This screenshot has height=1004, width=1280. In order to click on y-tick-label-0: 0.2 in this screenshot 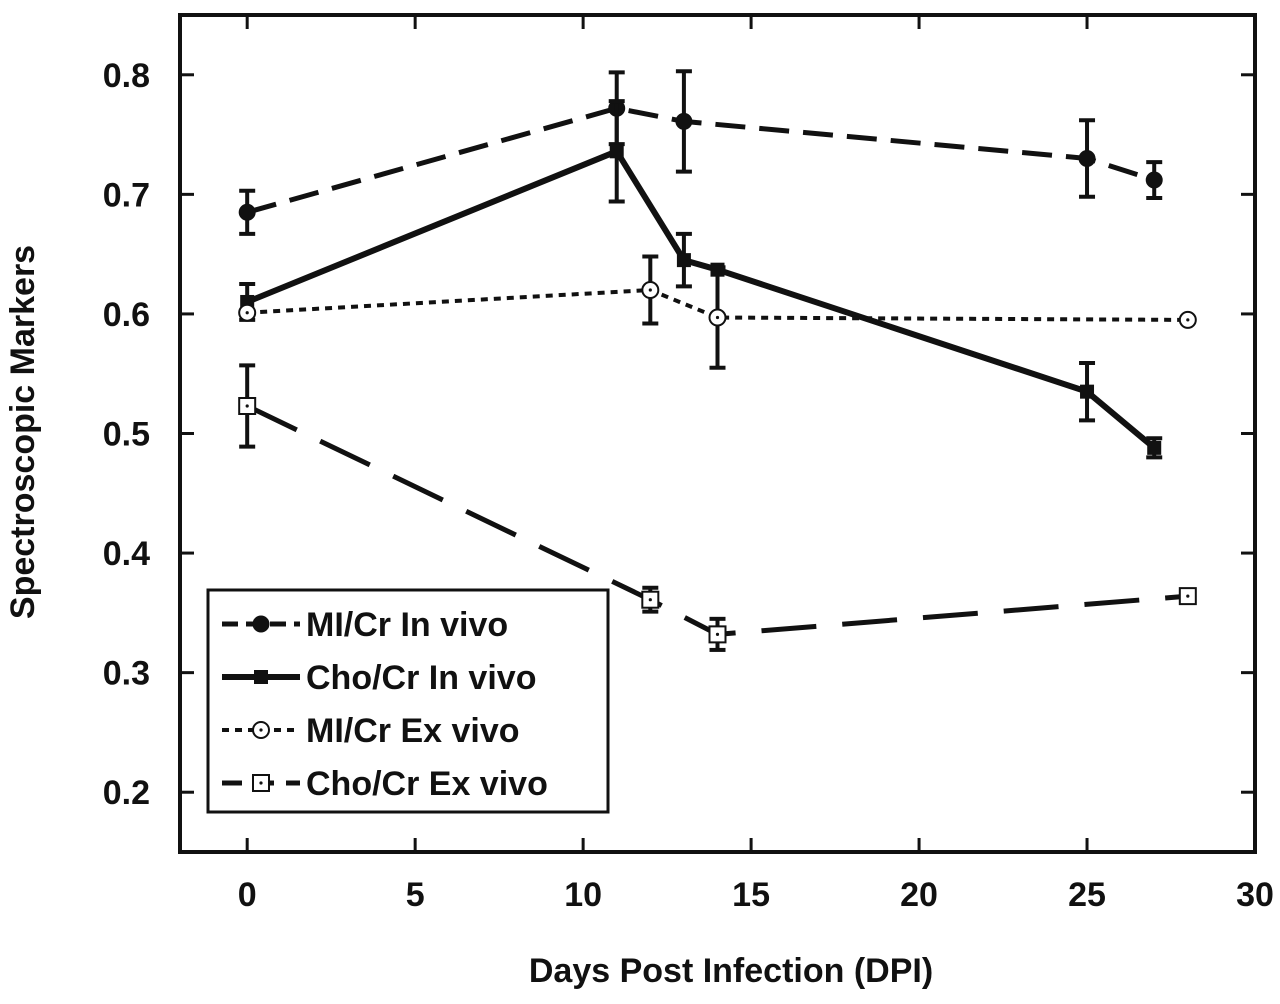, I will do `click(126, 793)`.